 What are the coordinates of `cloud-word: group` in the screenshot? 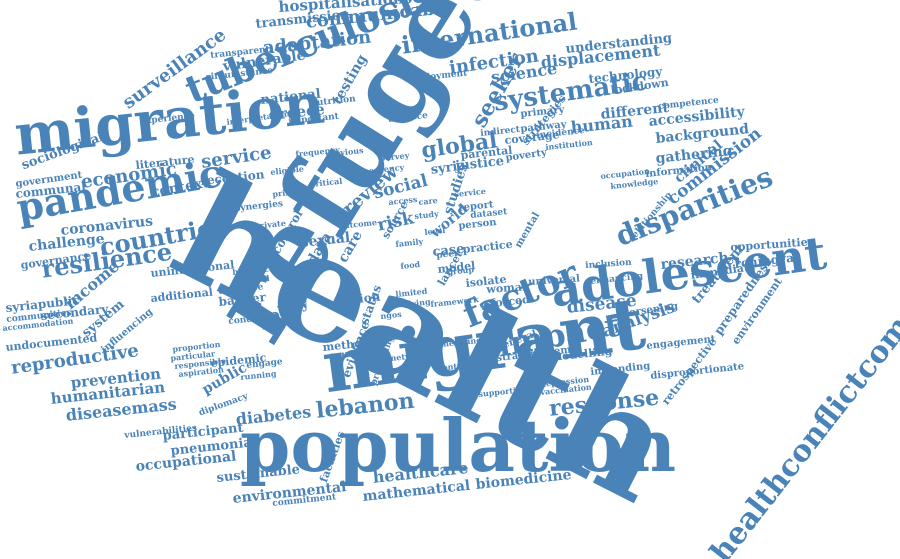 It's located at (460, 270).